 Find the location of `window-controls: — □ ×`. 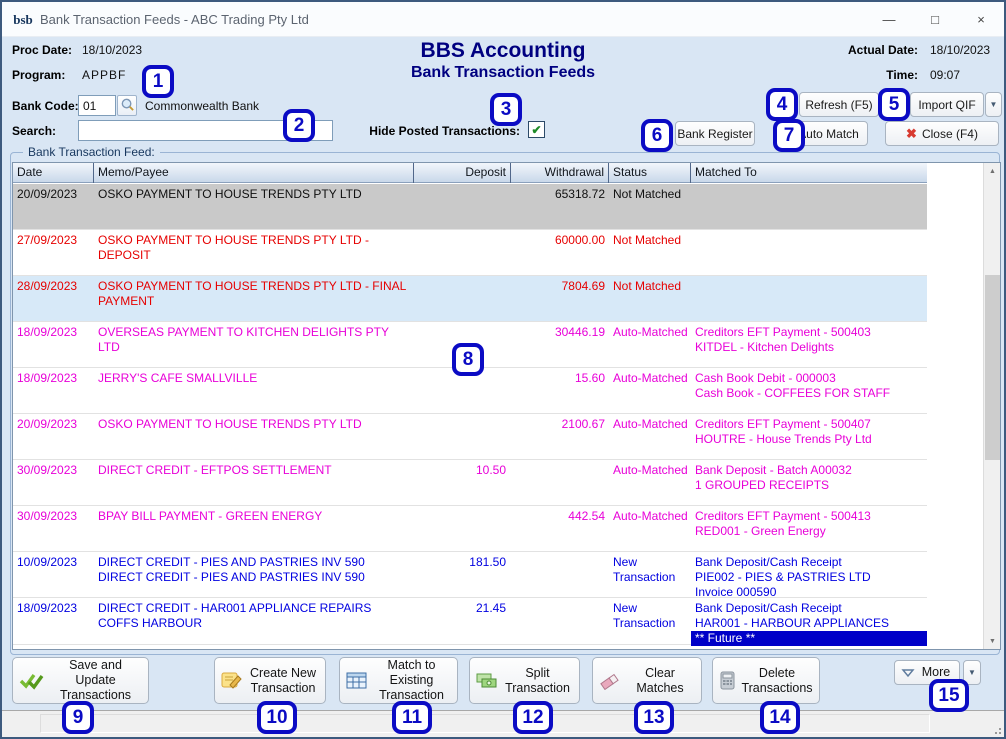

window-controls: — □ × is located at coordinates (935, 19).